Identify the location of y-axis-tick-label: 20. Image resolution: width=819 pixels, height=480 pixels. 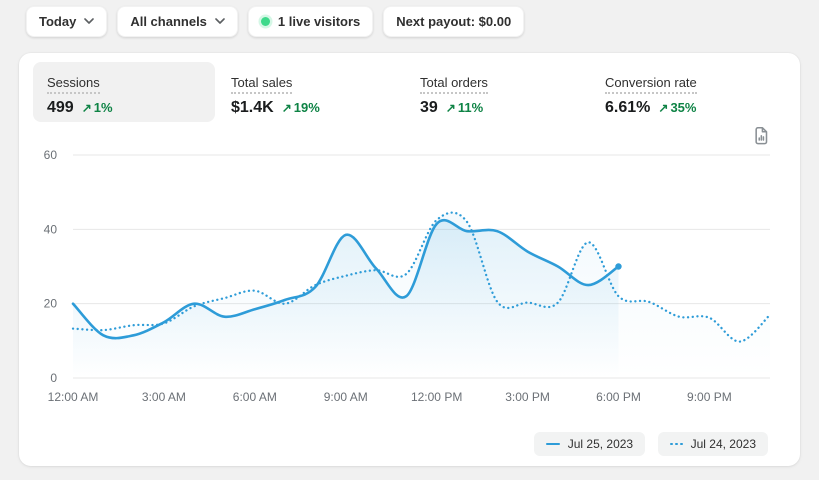
(51, 304).